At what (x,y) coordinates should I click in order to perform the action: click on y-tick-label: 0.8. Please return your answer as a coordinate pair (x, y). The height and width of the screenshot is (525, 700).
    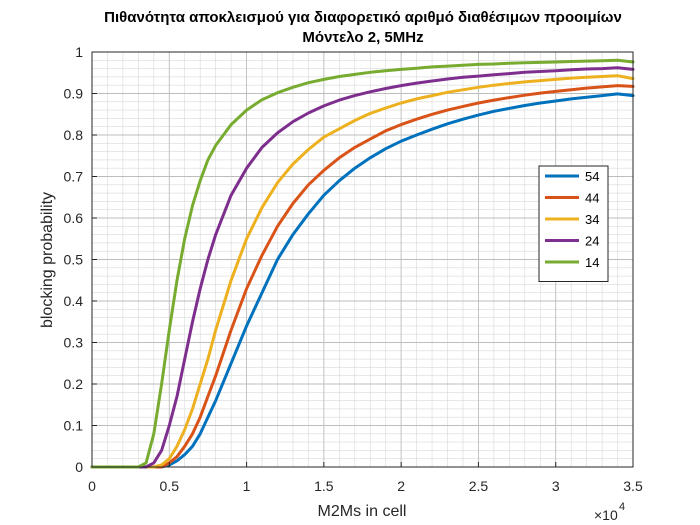
    Looking at the image, I should click on (74, 135).